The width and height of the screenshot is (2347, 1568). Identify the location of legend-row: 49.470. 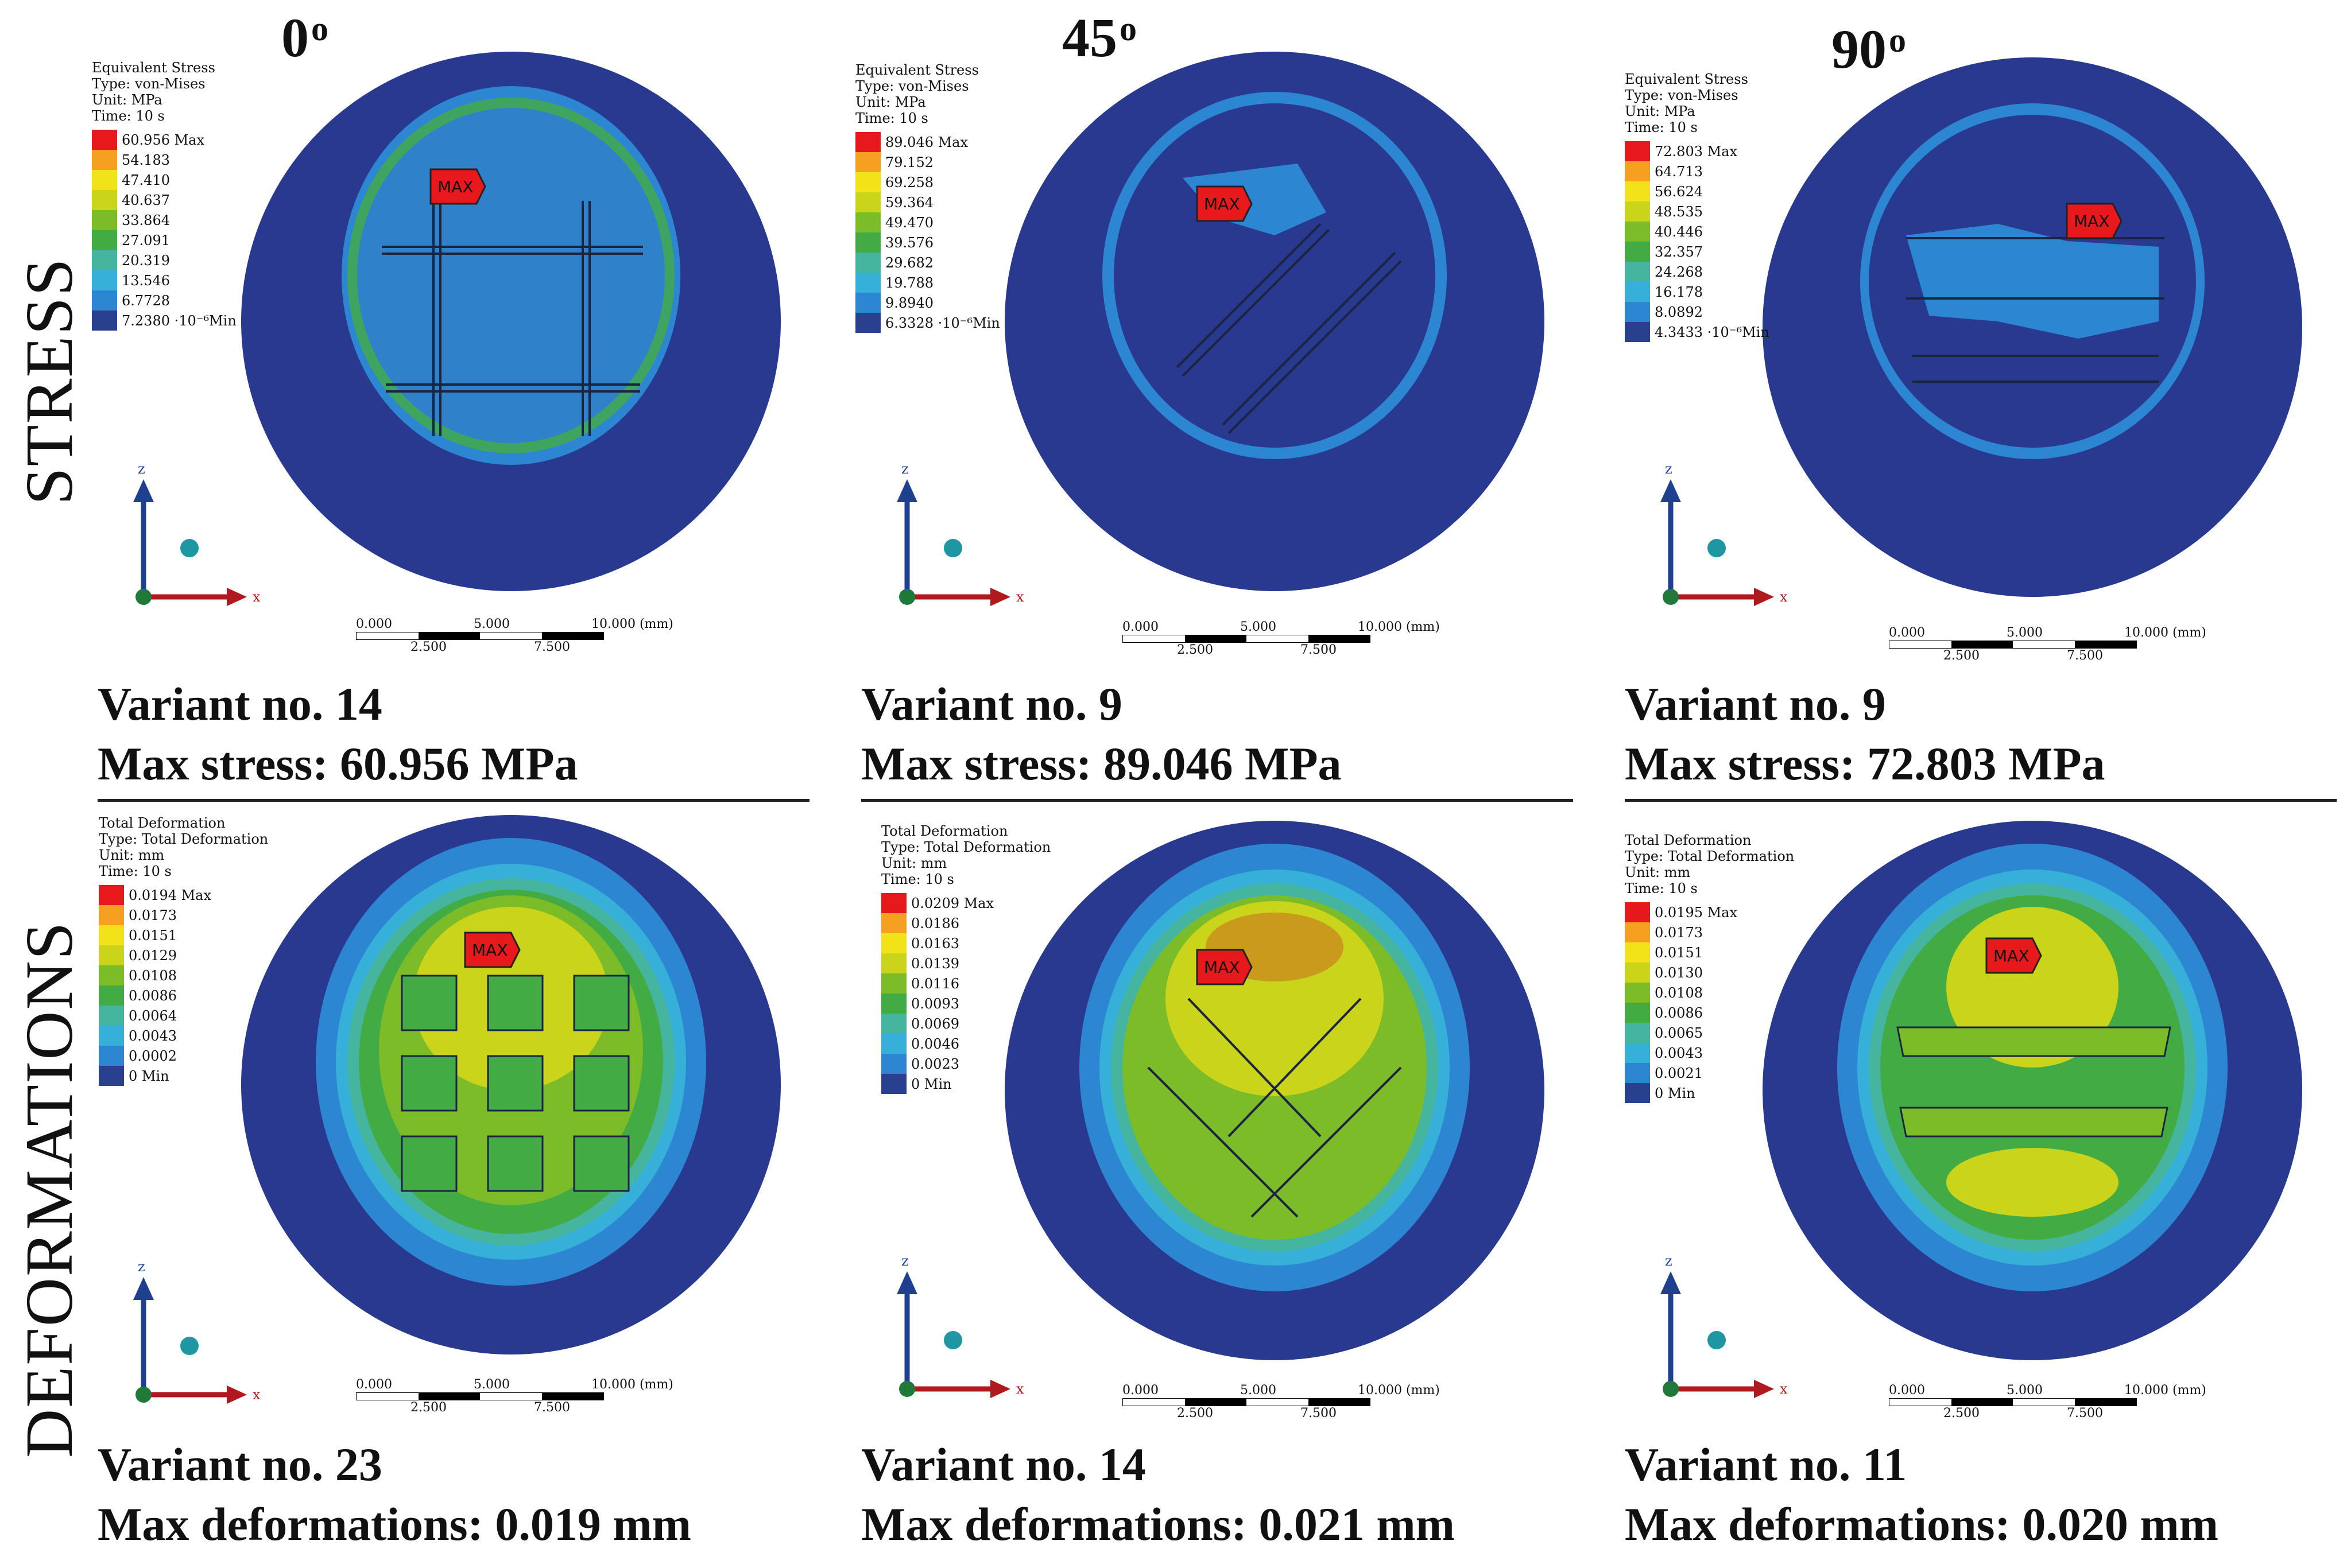
(927, 222).